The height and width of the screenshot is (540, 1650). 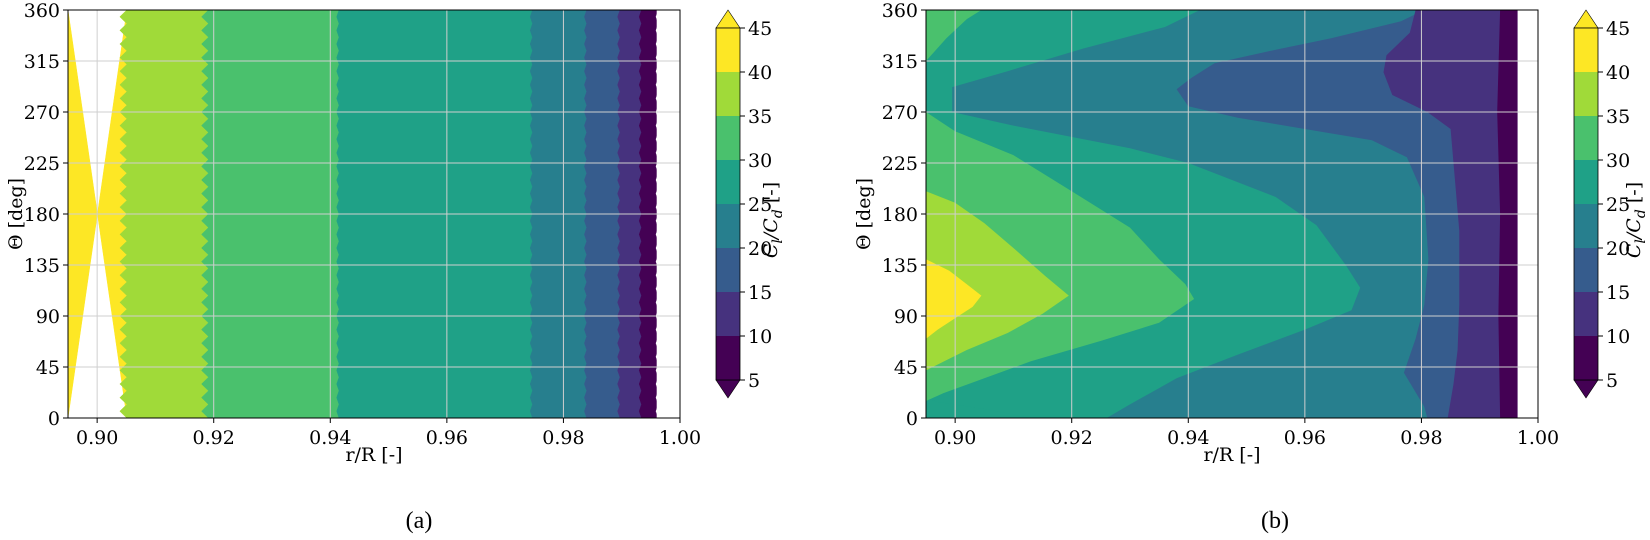 I want to click on y-ticks-b: 0 45 90 135 180 225 270 315 360, so click(x=904, y=215).